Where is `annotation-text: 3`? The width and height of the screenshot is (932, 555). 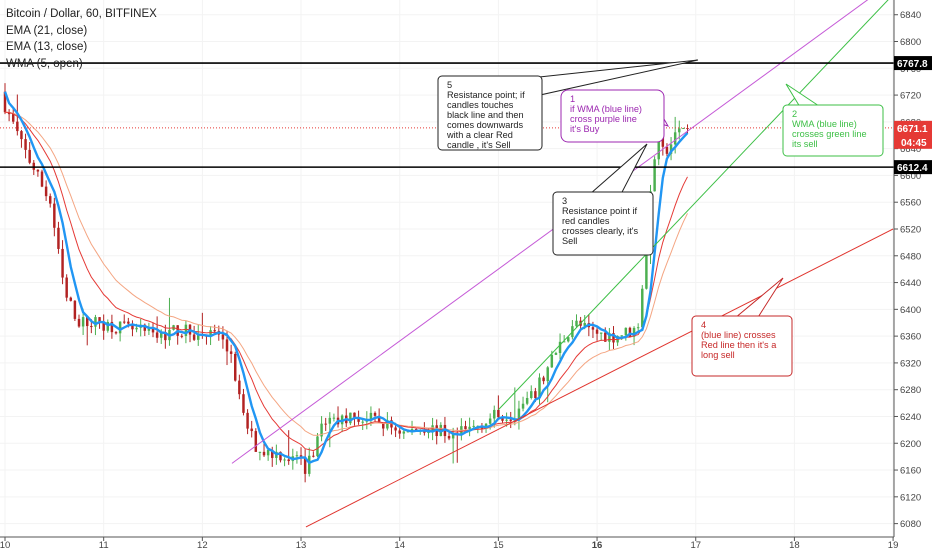 annotation-text: 3 is located at coordinates (564, 201).